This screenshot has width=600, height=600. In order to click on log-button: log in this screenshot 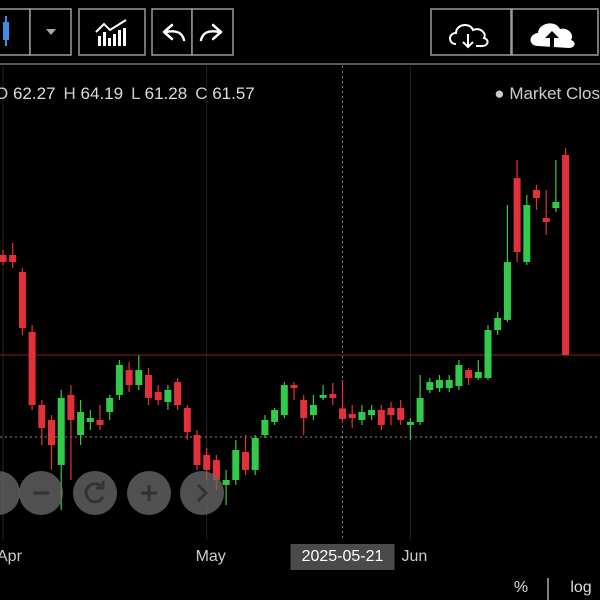, I will do `click(580, 587)`.